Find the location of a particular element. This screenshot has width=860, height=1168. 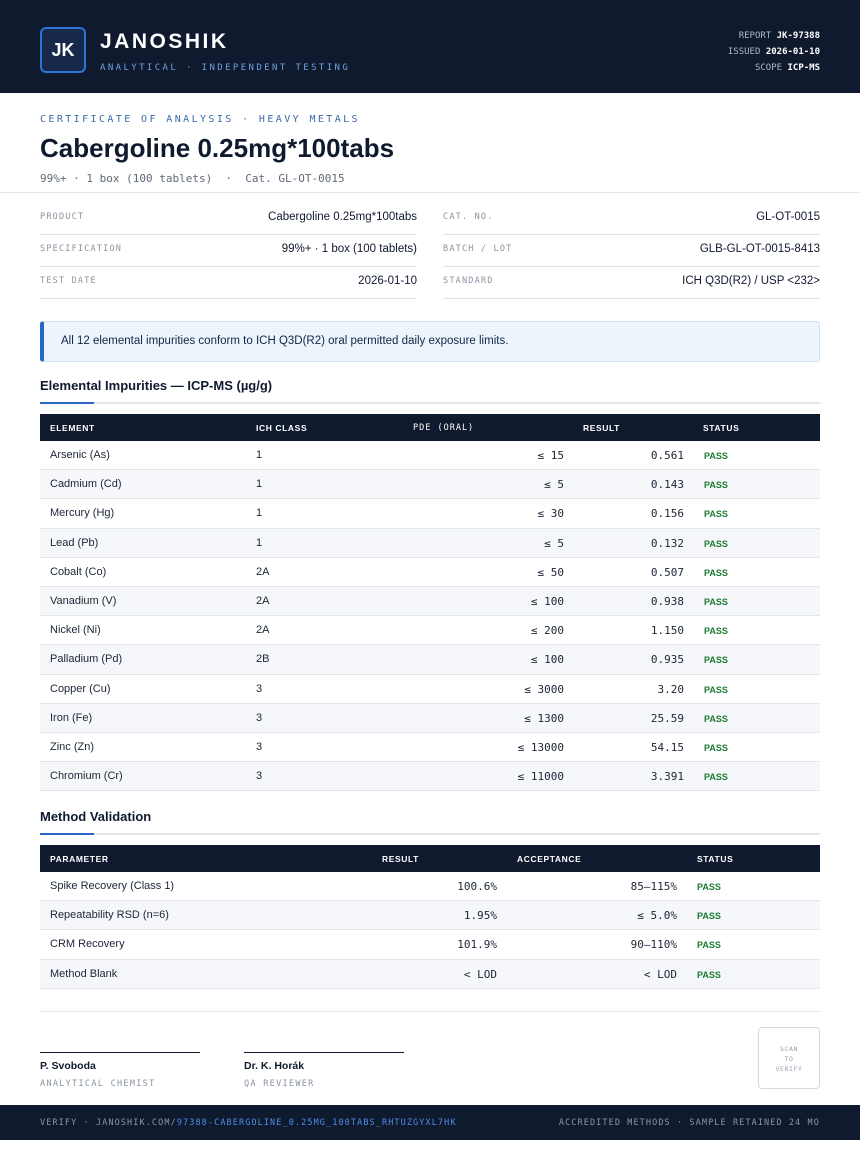

acceptance-range: ≤ 5.0% is located at coordinates (657, 916).